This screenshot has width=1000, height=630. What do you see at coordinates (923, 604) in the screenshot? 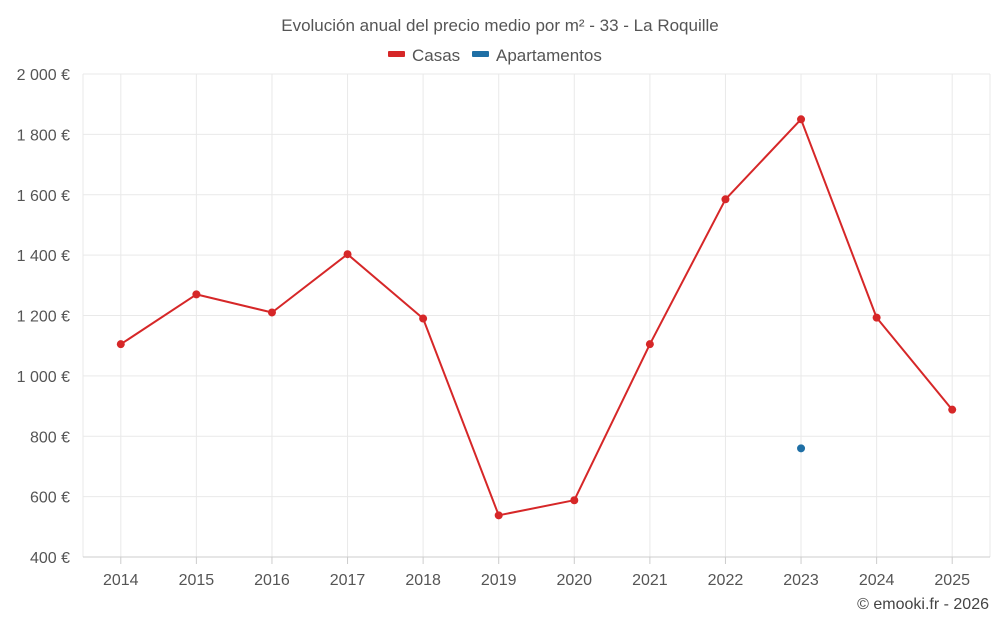
I see `credit-text: © emooki.fr - 2026` at bounding box center [923, 604].